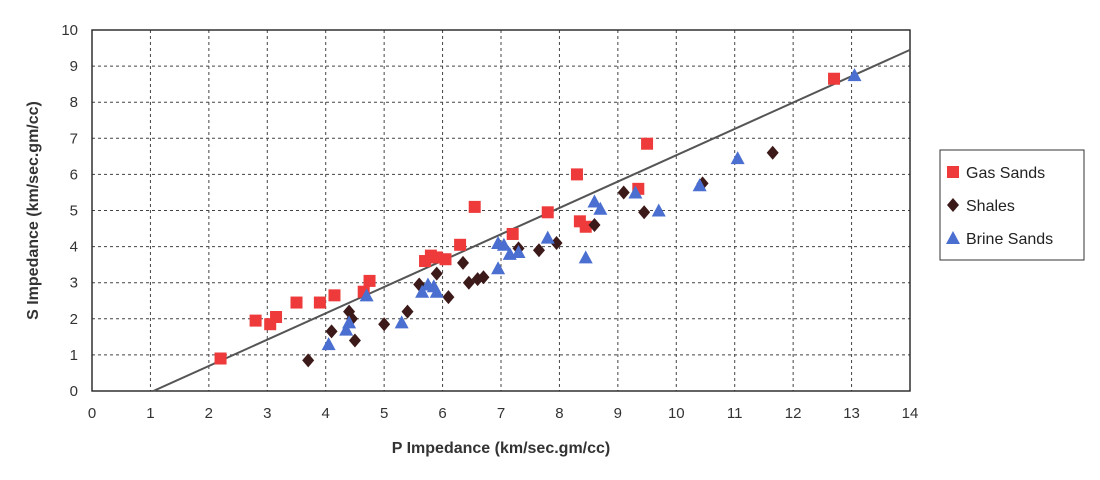 This screenshot has width=1100, height=480. What do you see at coordinates (910, 413) in the screenshot?
I see `x-tick-label: 14` at bounding box center [910, 413].